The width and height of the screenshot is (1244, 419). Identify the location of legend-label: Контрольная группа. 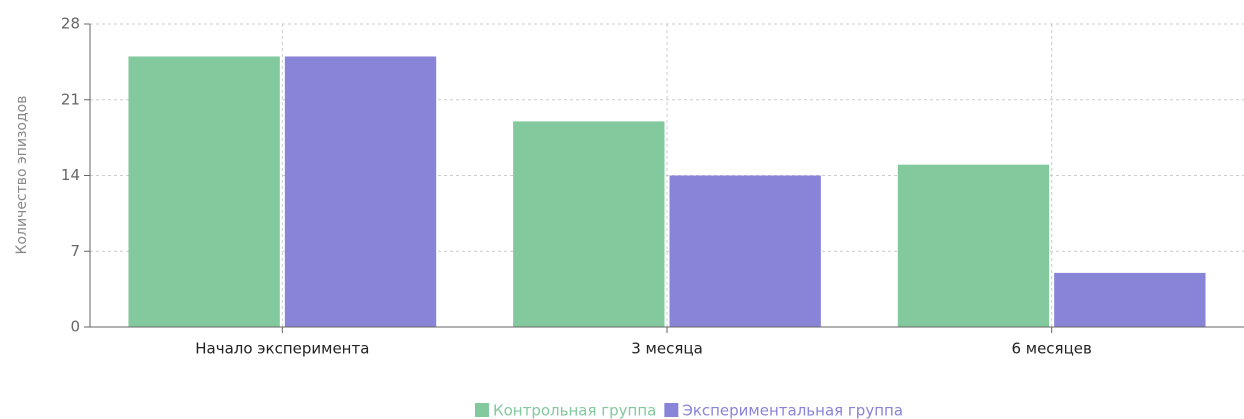
(574, 410).